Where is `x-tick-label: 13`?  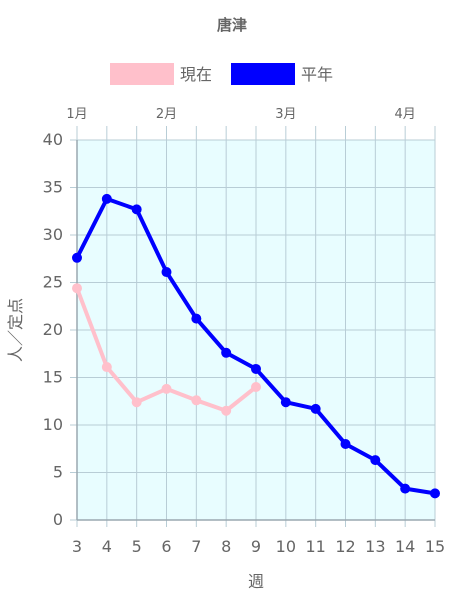
x-tick-label: 13 is located at coordinates (375, 546).